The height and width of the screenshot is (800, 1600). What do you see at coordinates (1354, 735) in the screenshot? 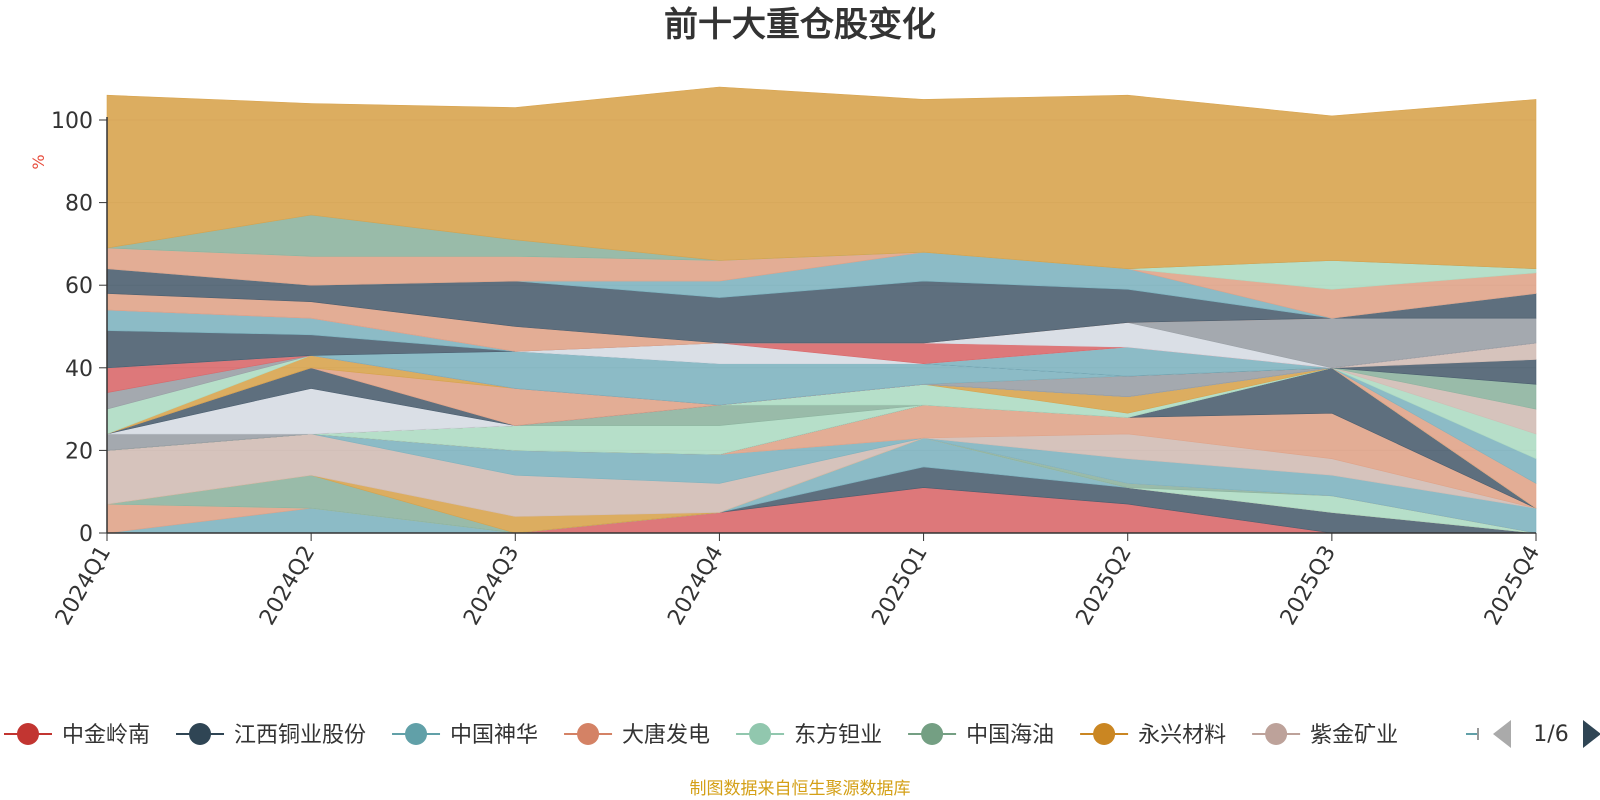
I see `legend-label: 紫金矿业` at bounding box center [1354, 735].